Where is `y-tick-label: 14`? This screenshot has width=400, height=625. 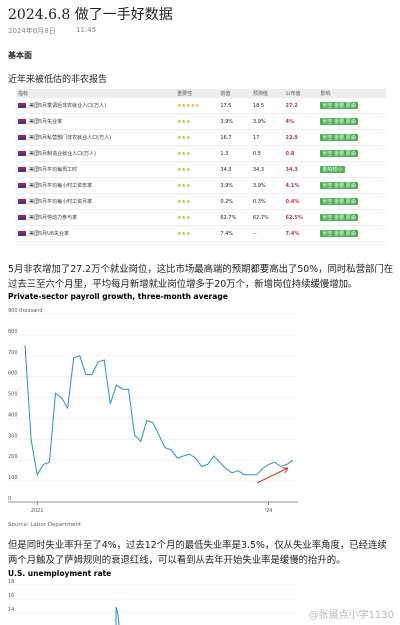
y-tick-label: 14 is located at coordinates (11, 610).